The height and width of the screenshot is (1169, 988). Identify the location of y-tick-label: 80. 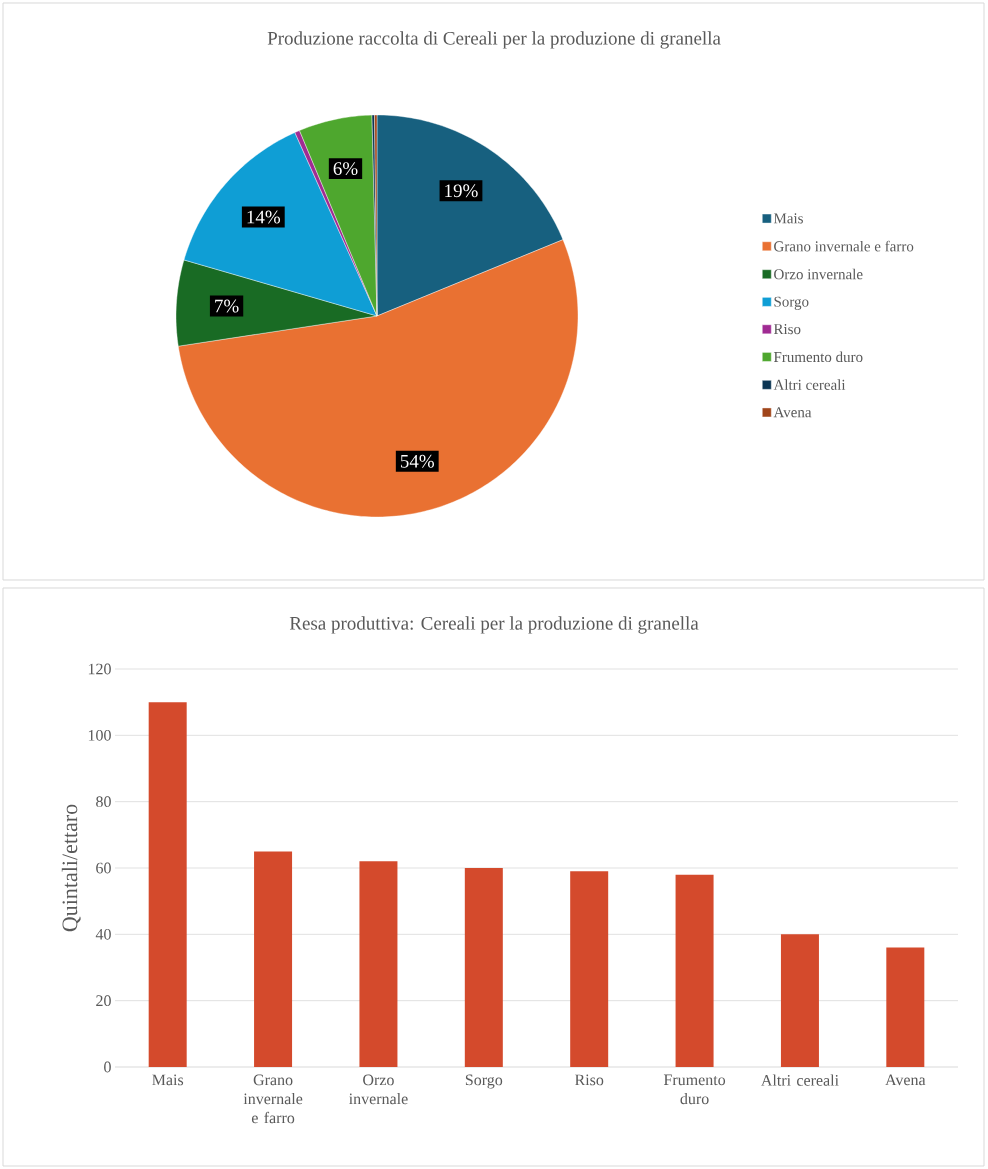
(103, 802).